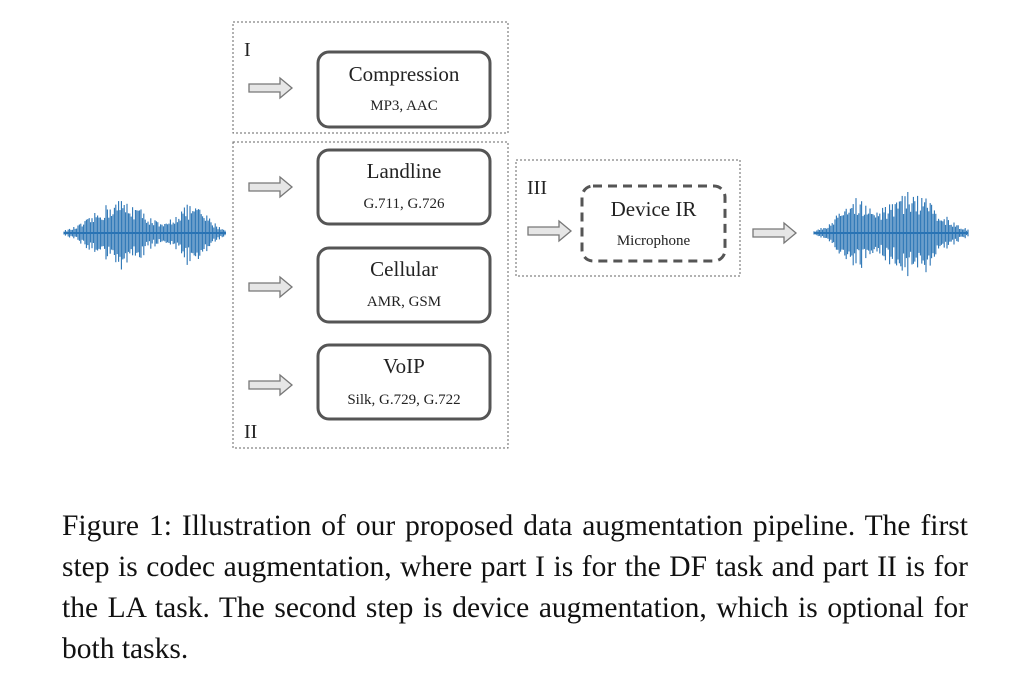  What do you see at coordinates (404, 106) in the screenshot?
I see `compression-subtitle: MP3, AAC` at bounding box center [404, 106].